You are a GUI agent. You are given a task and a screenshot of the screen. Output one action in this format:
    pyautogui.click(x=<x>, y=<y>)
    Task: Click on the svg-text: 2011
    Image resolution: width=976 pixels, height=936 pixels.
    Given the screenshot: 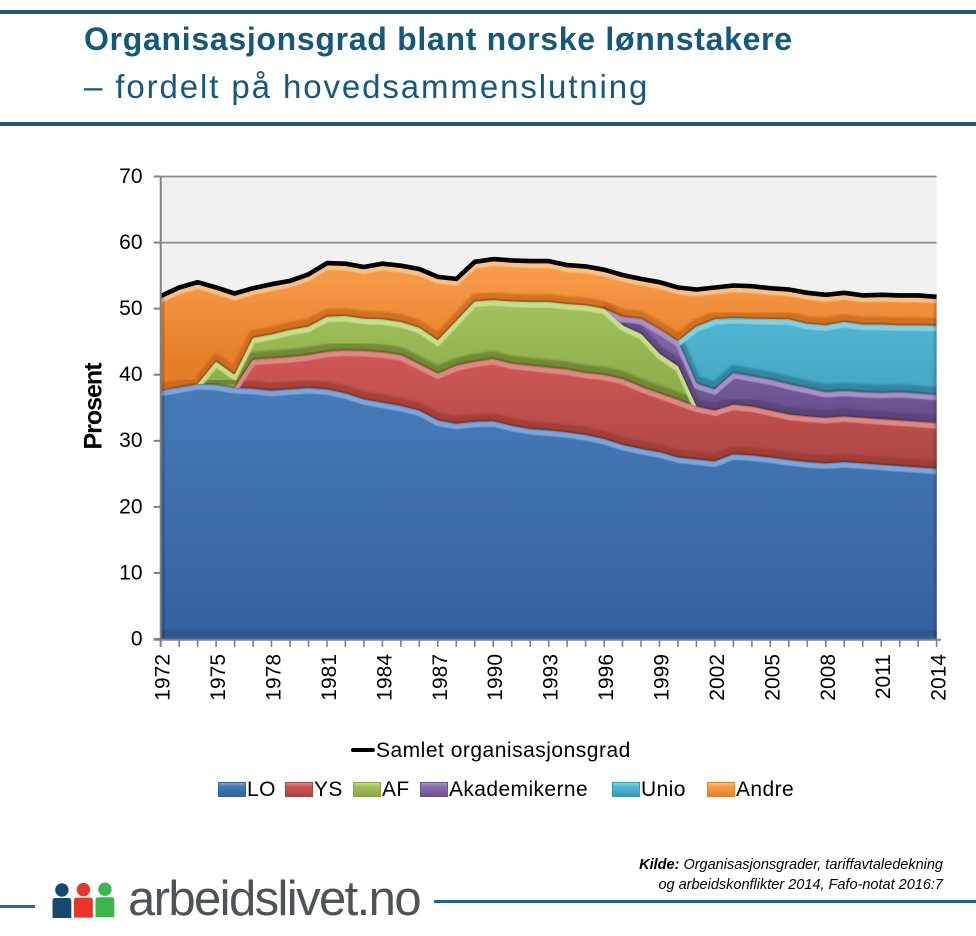 What is the action you would take?
    pyautogui.click(x=883, y=676)
    